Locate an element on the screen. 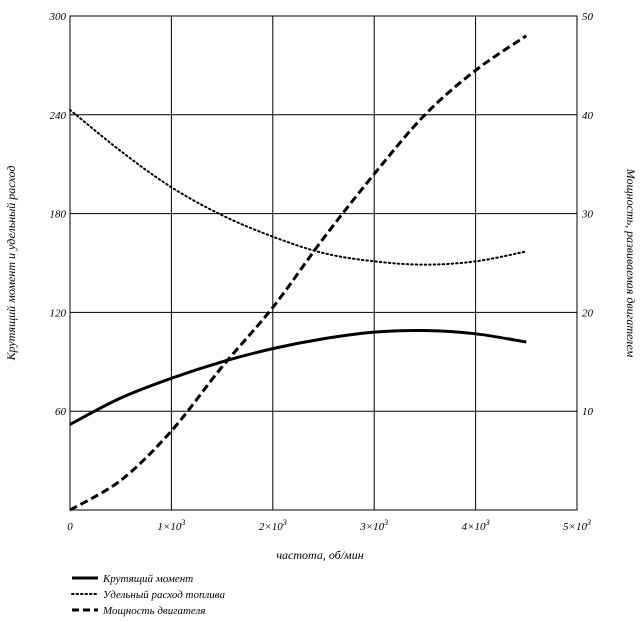  y-right-tick-label: 50 is located at coordinates (588, 17).